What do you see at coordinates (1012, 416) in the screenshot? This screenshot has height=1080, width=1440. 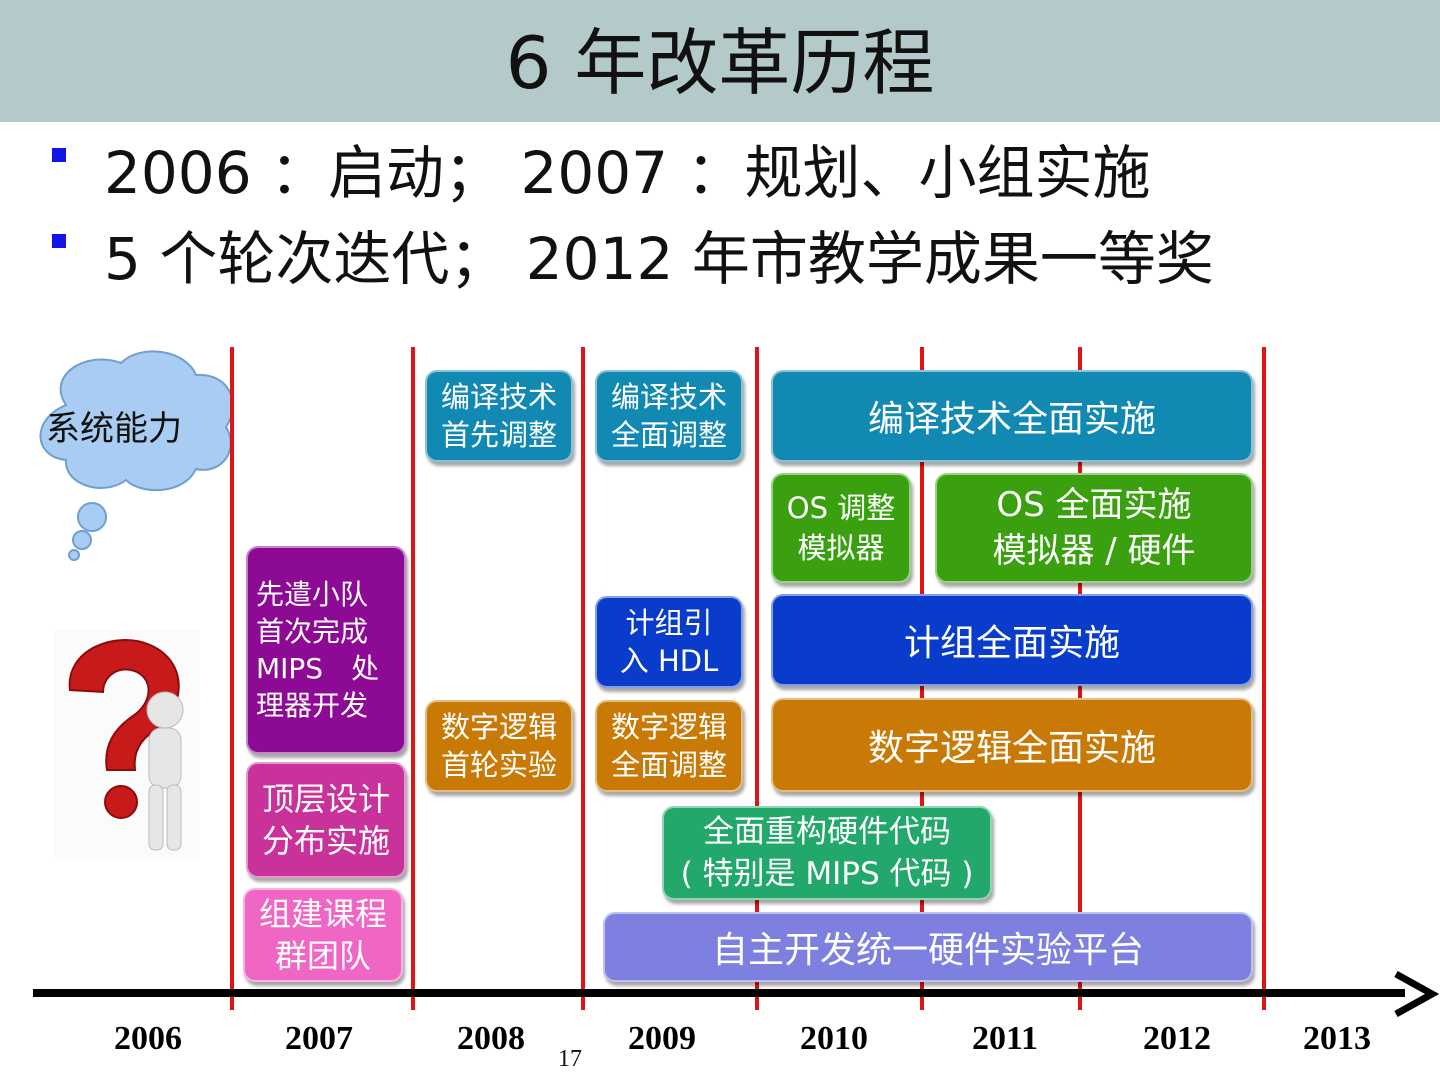 I see `box-compile-full-impl: 编译技术全面实施` at bounding box center [1012, 416].